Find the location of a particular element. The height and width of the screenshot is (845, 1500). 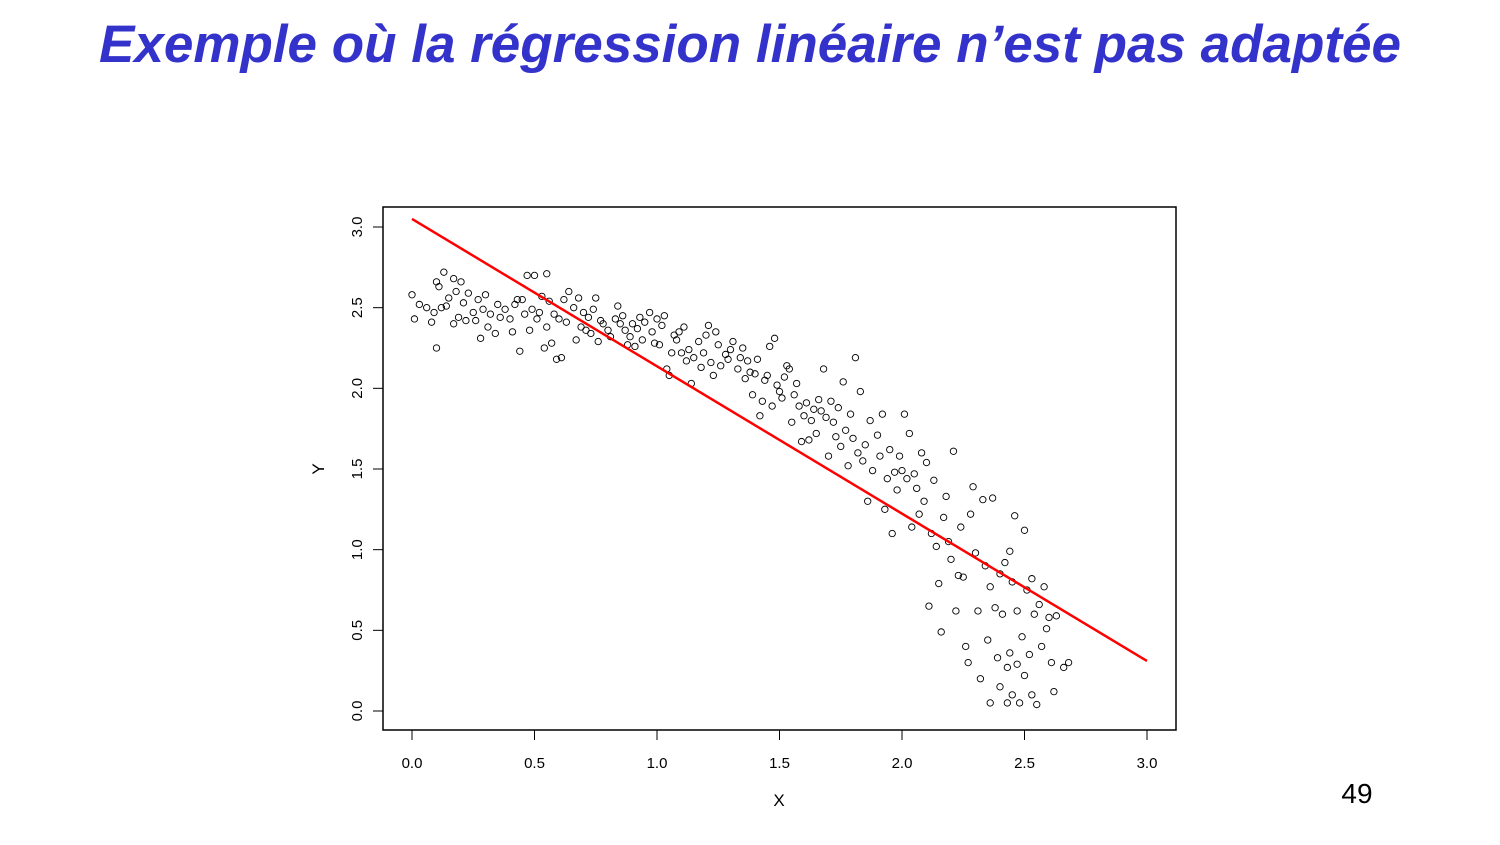

y-tick-label: 1.5 is located at coordinates (357, 469).